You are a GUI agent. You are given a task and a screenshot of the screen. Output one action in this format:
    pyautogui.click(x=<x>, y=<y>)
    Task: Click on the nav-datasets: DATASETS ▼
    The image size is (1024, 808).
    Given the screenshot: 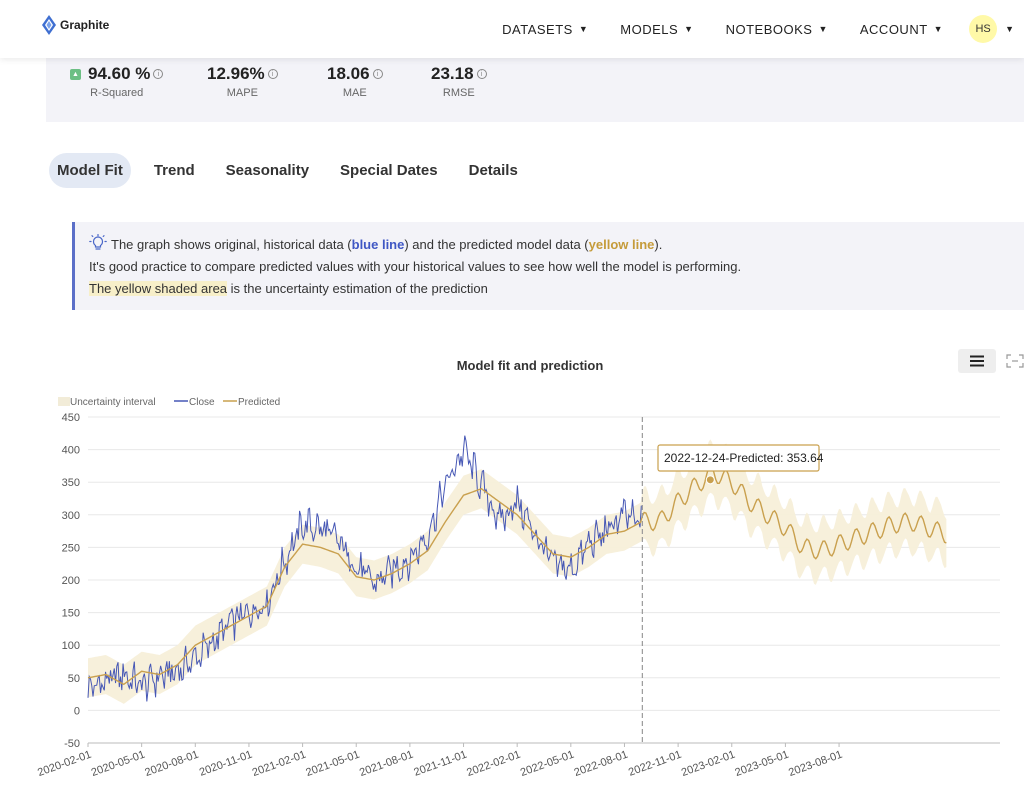 What is the action you would take?
    pyautogui.click(x=545, y=29)
    